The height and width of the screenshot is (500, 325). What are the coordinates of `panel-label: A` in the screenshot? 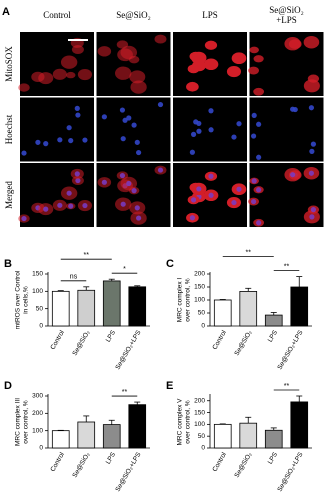 It's located at (6, 12).